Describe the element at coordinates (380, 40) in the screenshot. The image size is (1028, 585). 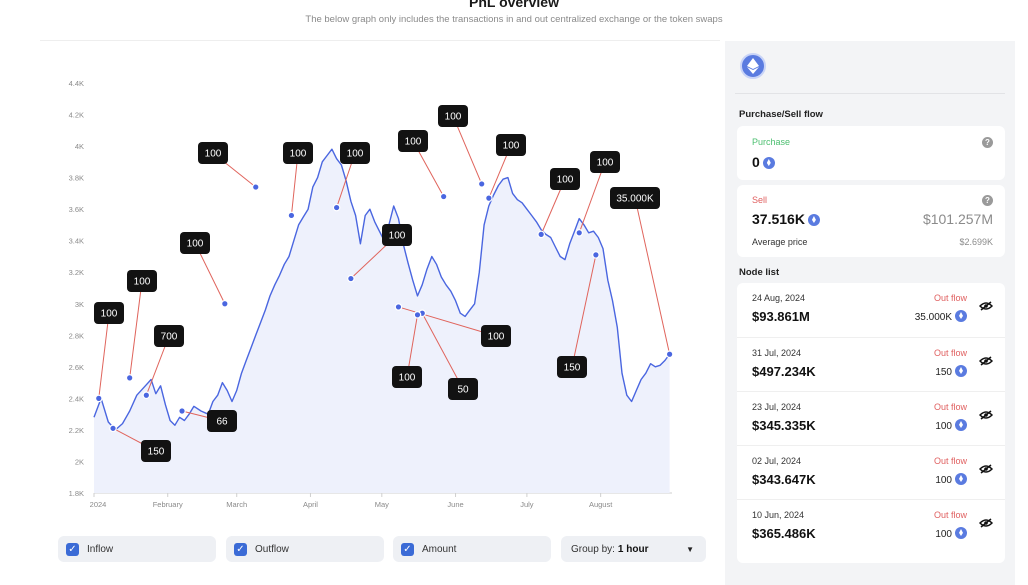
I see `top-divider` at that location.